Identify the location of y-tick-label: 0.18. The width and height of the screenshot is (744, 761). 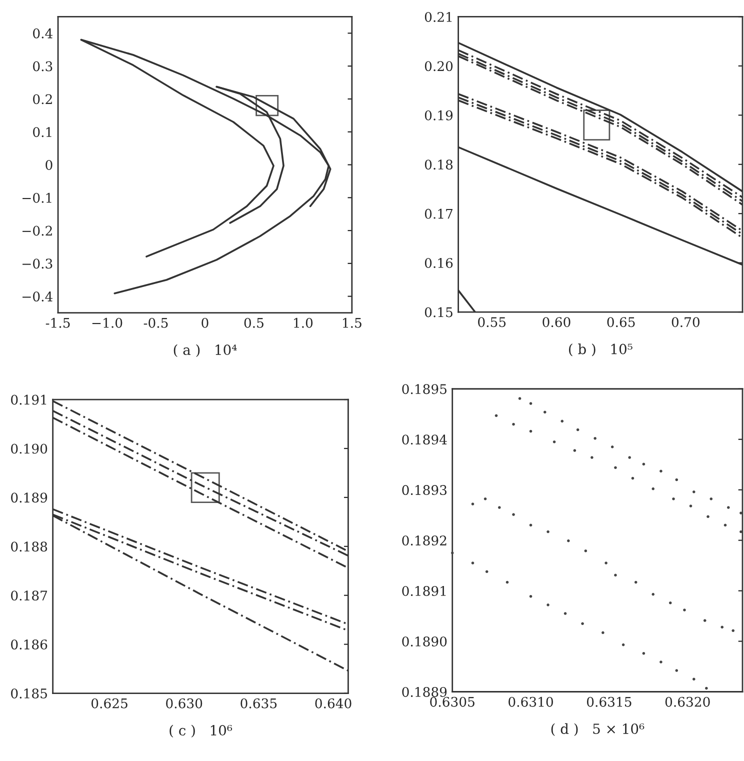
(438, 165).